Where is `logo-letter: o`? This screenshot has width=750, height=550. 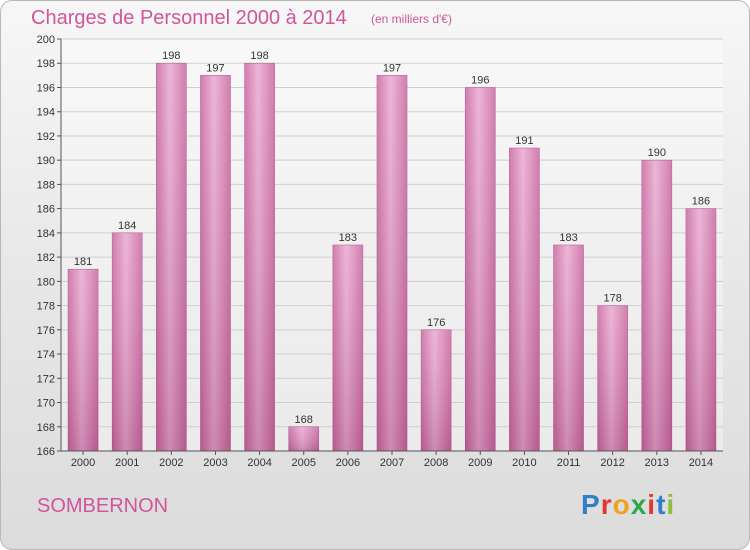 logo-letter: o is located at coordinates (621, 504).